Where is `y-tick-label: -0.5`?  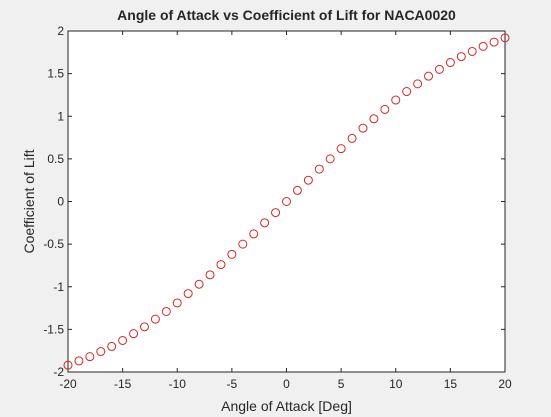
y-tick-label: -0.5 is located at coordinates (53, 244).